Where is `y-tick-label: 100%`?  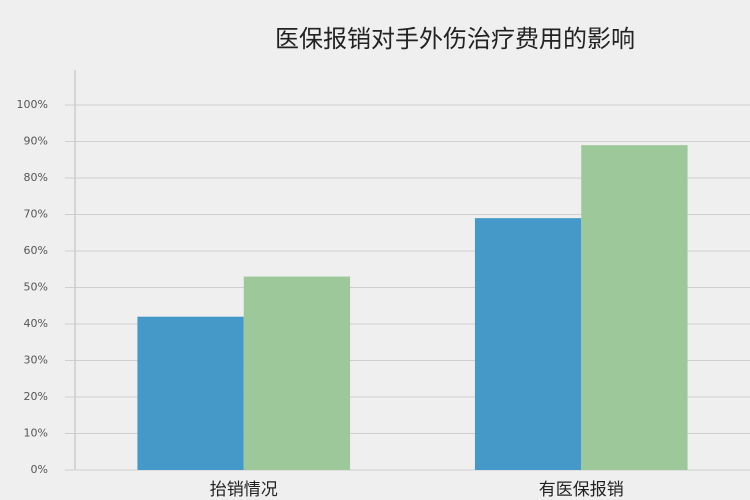
y-tick-label: 100% is located at coordinates (32, 104).